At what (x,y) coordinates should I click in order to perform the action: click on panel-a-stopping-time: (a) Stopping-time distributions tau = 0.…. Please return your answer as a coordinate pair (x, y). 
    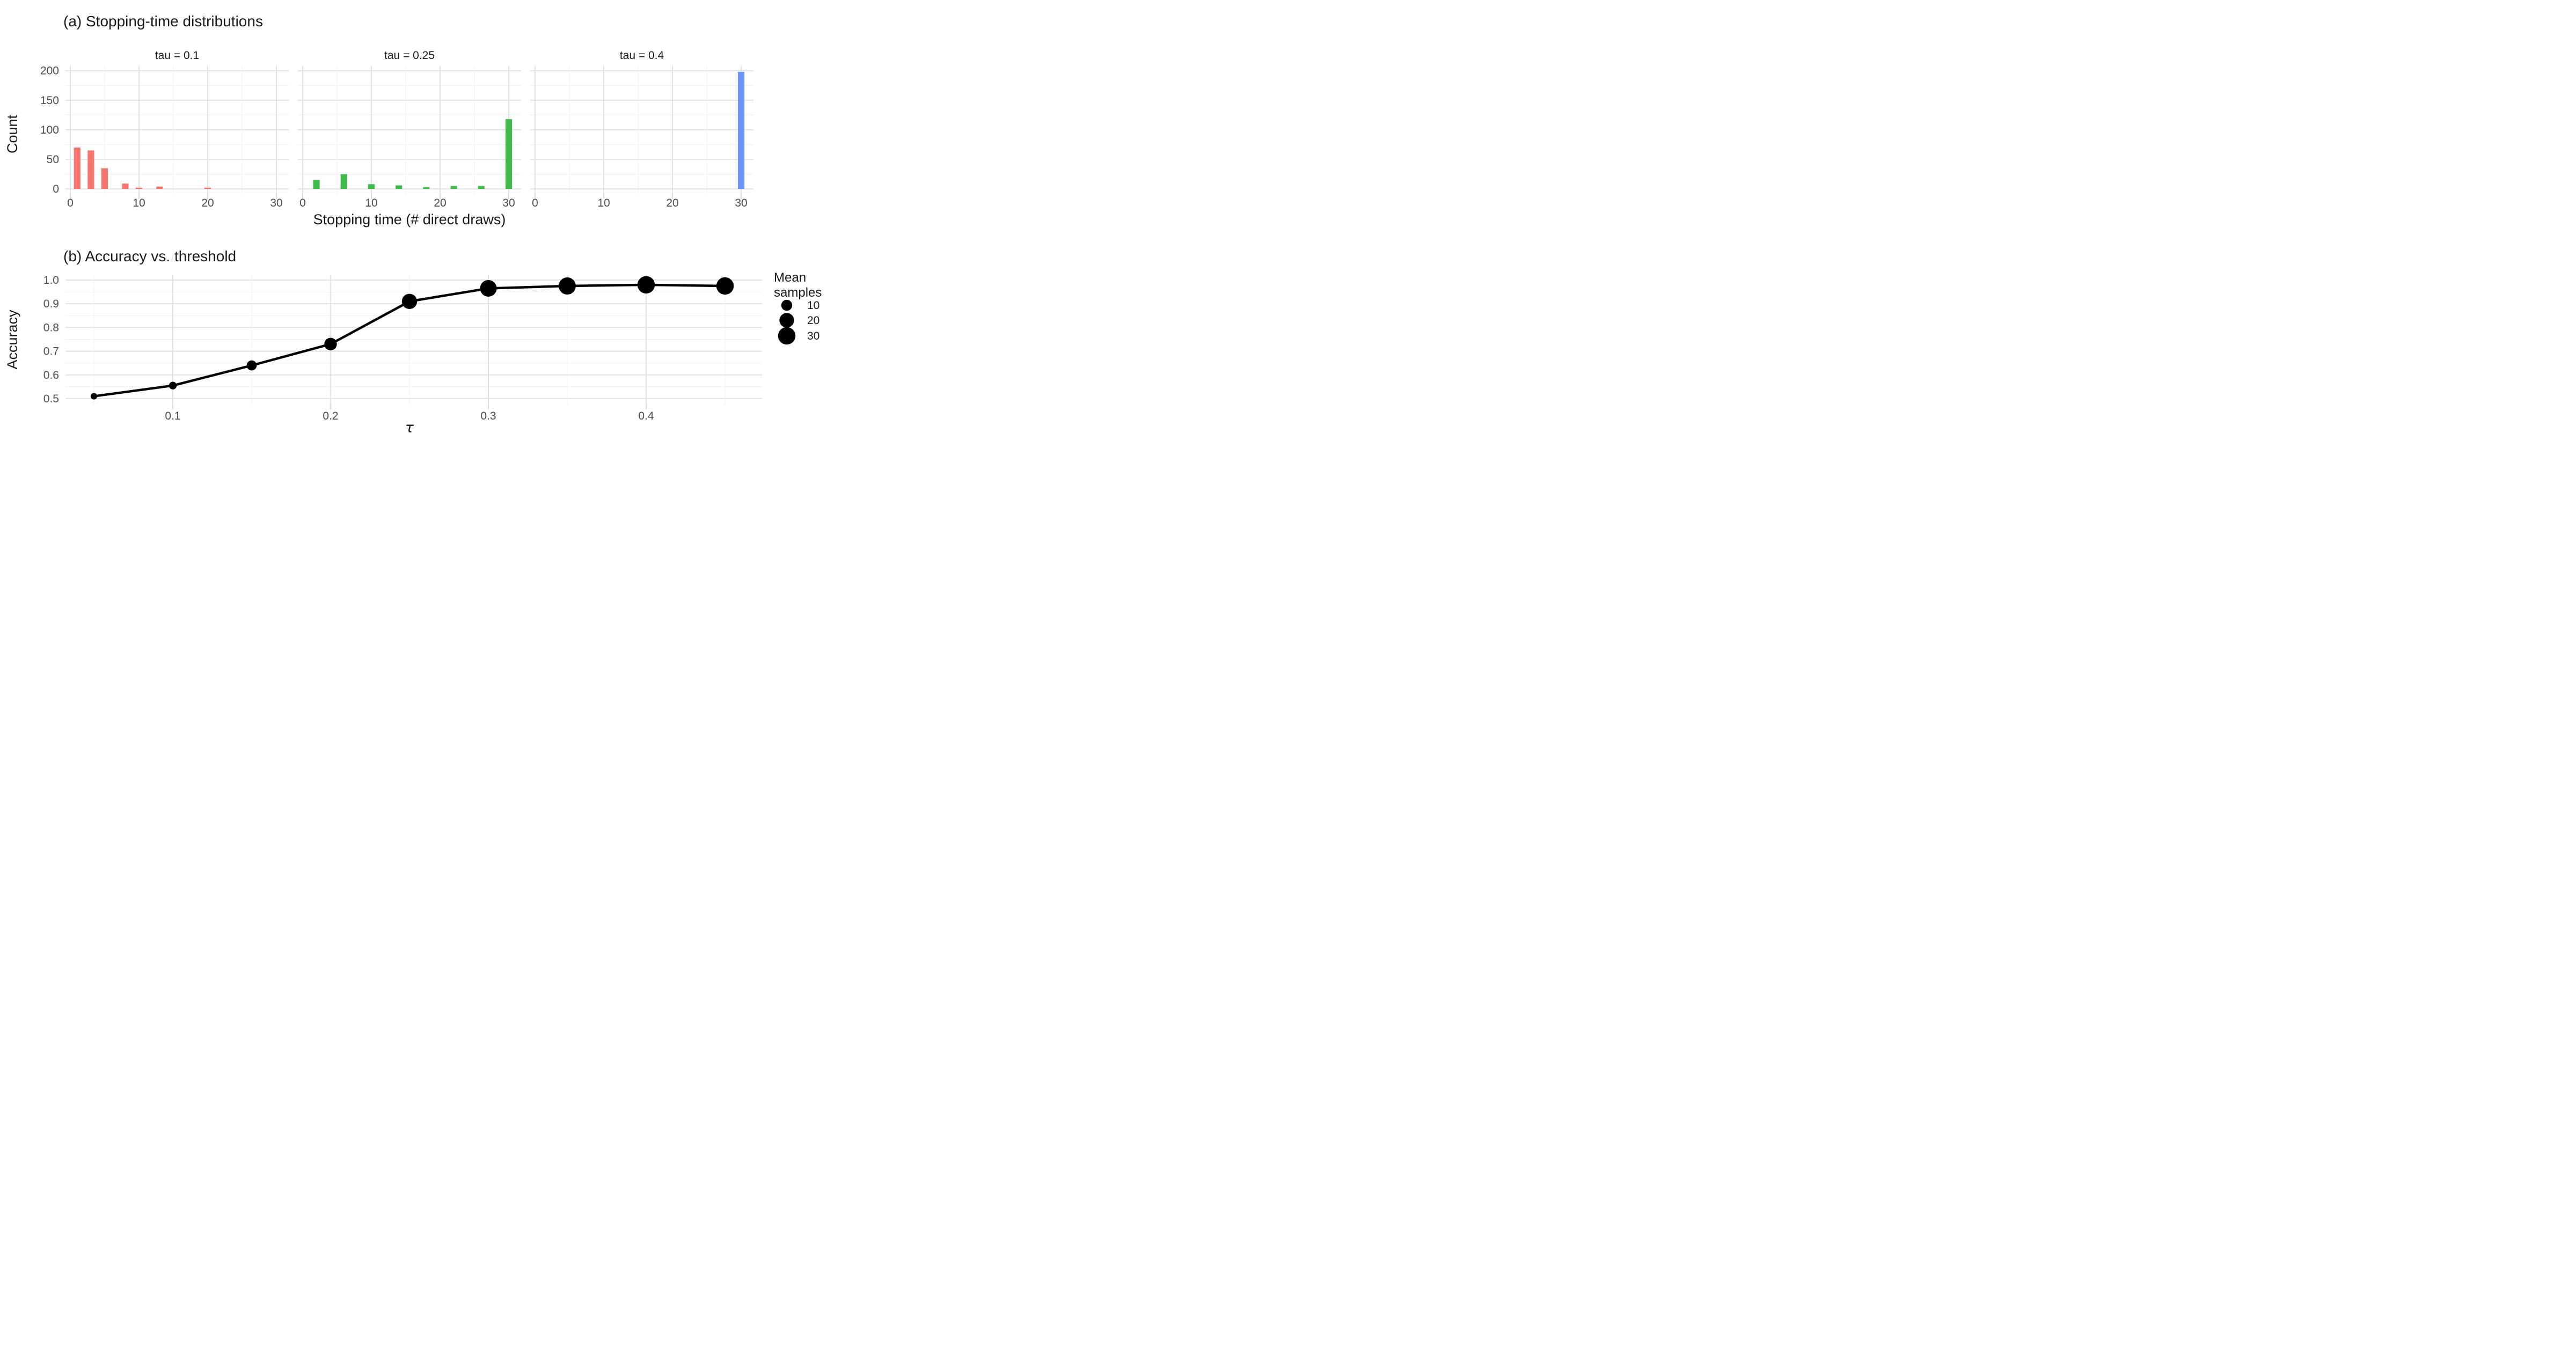
    Looking at the image, I should click on (378, 120).